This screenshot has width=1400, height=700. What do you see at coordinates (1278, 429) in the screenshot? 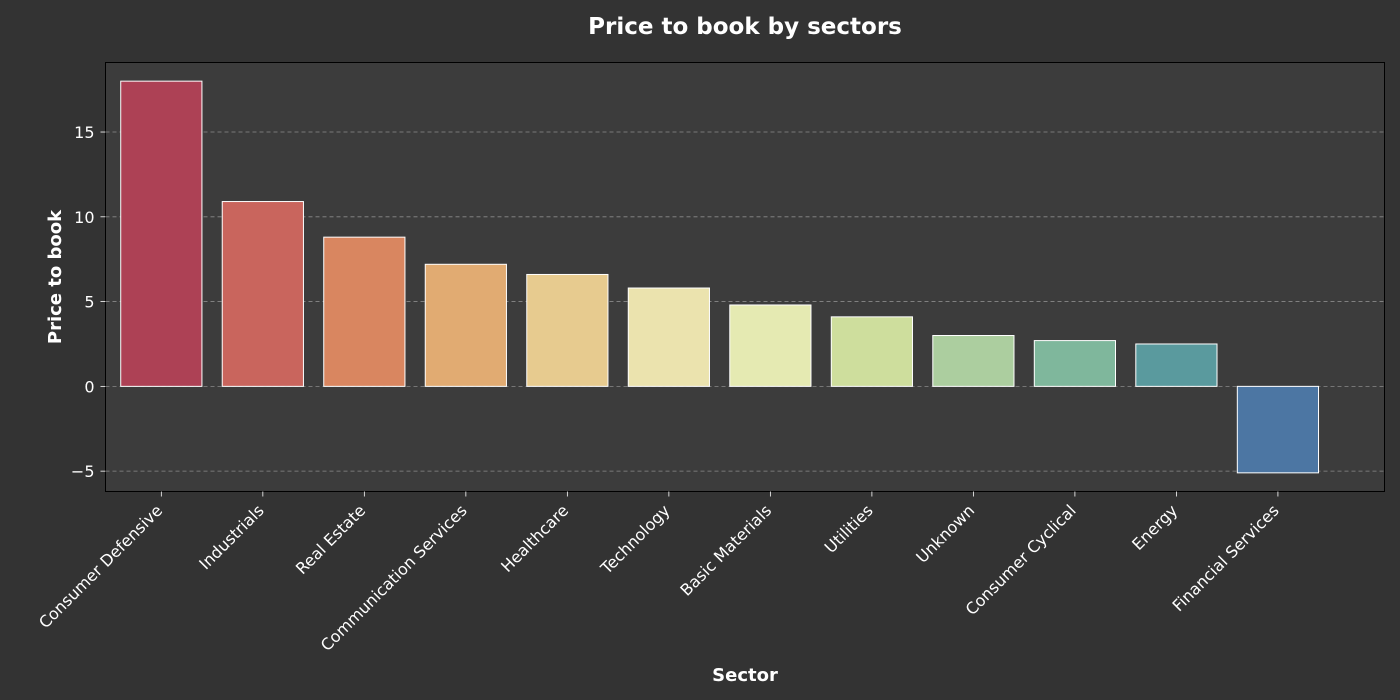
I see `bar-financial-services` at bounding box center [1278, 429].